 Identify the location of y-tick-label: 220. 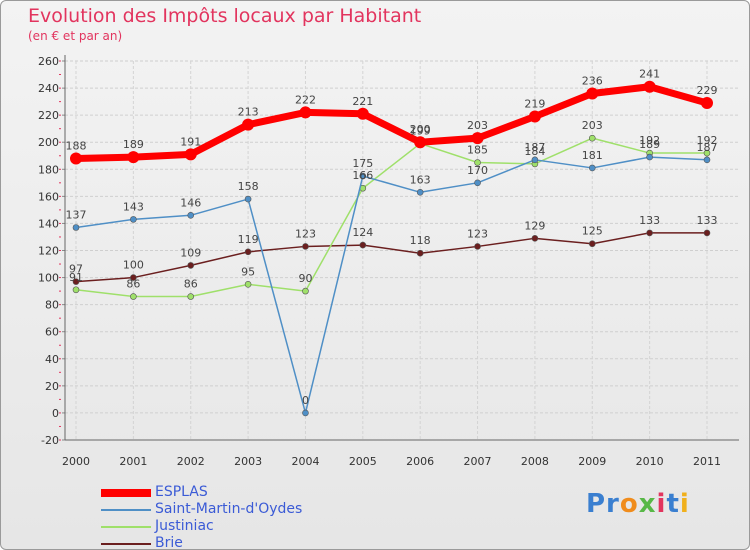
(48, 115).